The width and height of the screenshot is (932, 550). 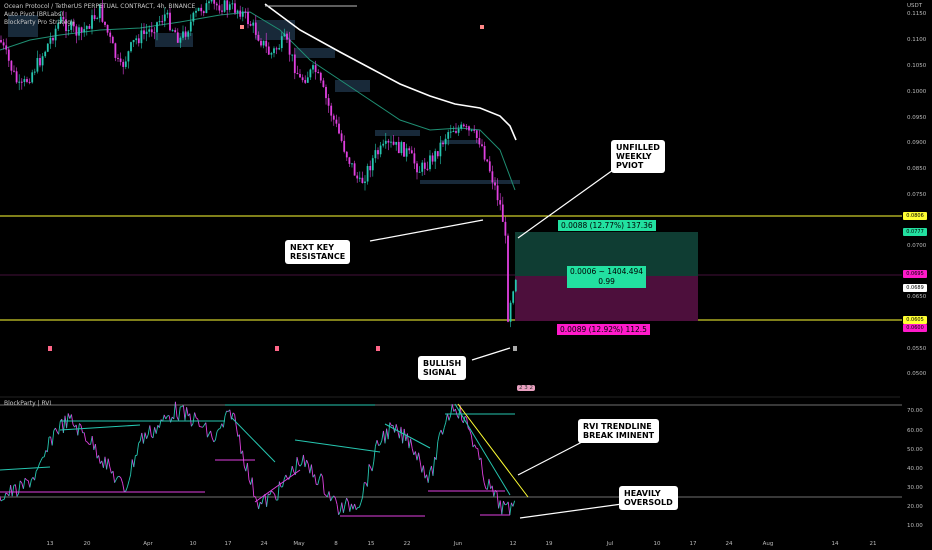 I want to click on stop-stats-label: 0.0089 (12.92%) 112.5, so click(x=603, y=329).